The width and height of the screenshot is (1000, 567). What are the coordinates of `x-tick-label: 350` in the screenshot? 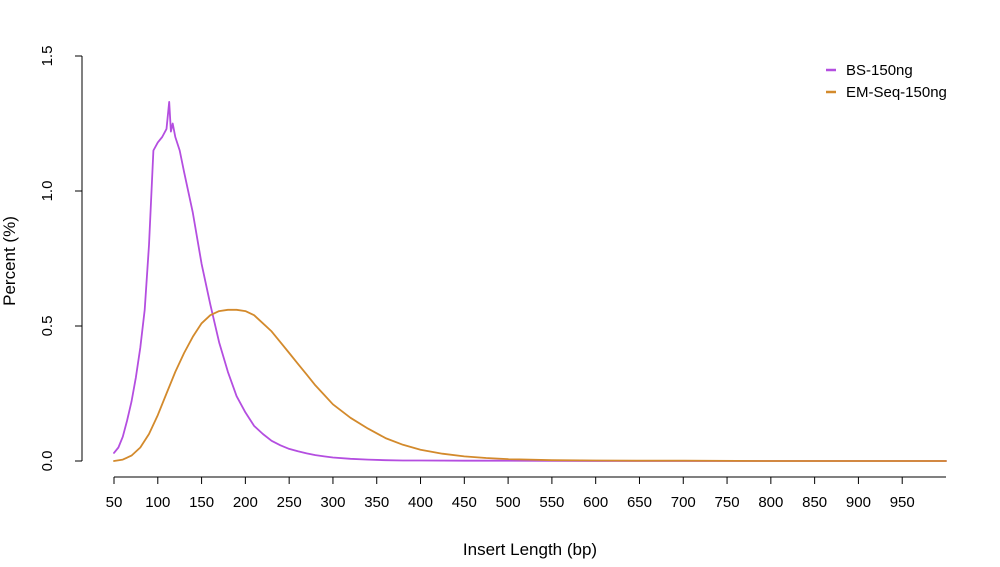 It's located at (376, 502).